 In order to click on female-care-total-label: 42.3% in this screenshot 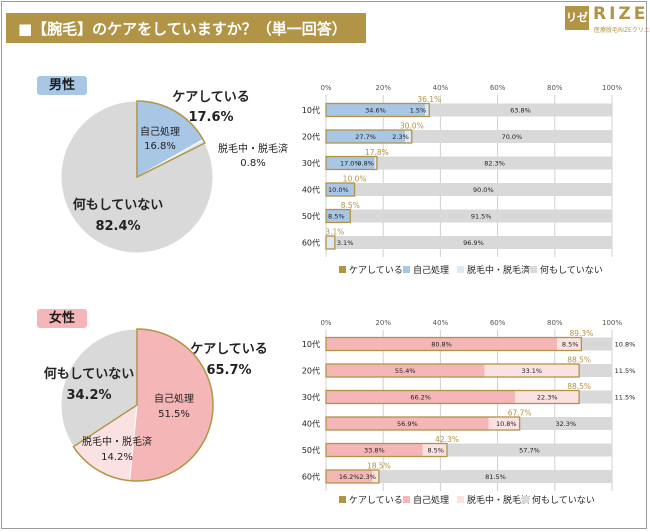, I will do `click(447, 439)`.